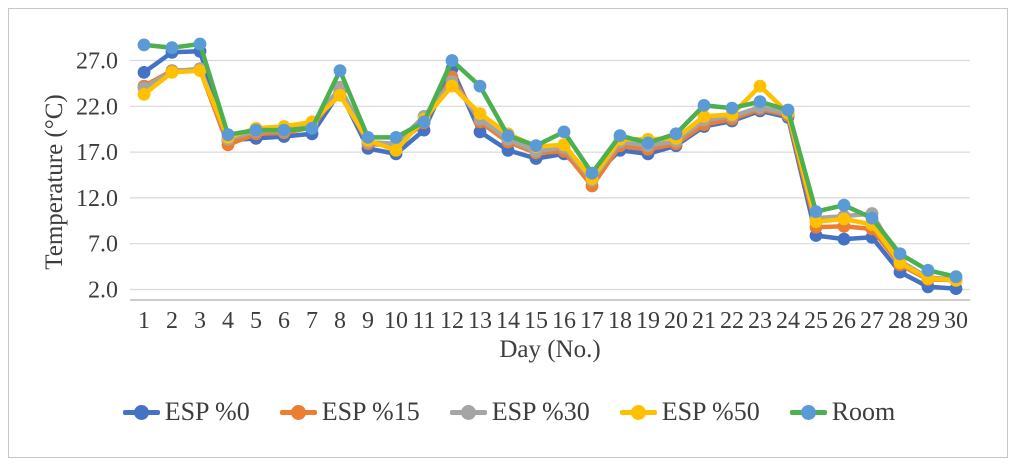  What do you see at coordinates (788, 321) in the screenshot?
I see `x-tick-label: 24` at bounding box center [788, 321].